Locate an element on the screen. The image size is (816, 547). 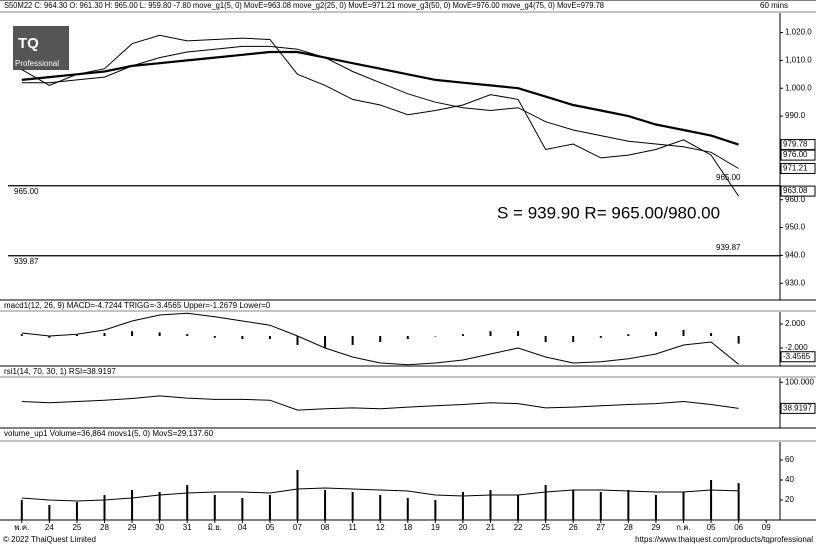
marker-label: 976.00 is located at coordinates (795, 154).